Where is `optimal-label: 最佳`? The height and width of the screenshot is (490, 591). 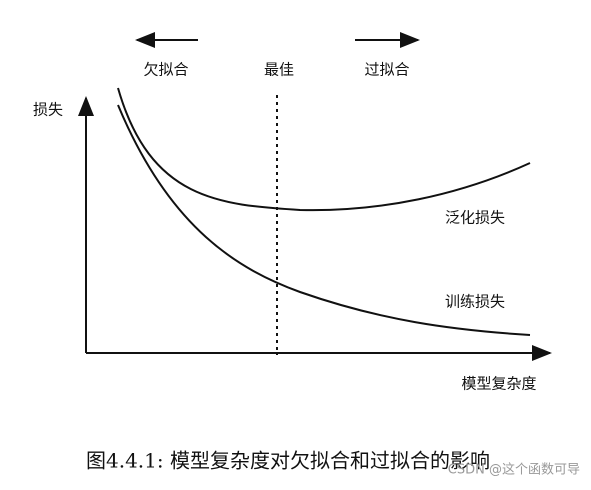
optimal-label: 最佳 is located at coordinates (279, 70).